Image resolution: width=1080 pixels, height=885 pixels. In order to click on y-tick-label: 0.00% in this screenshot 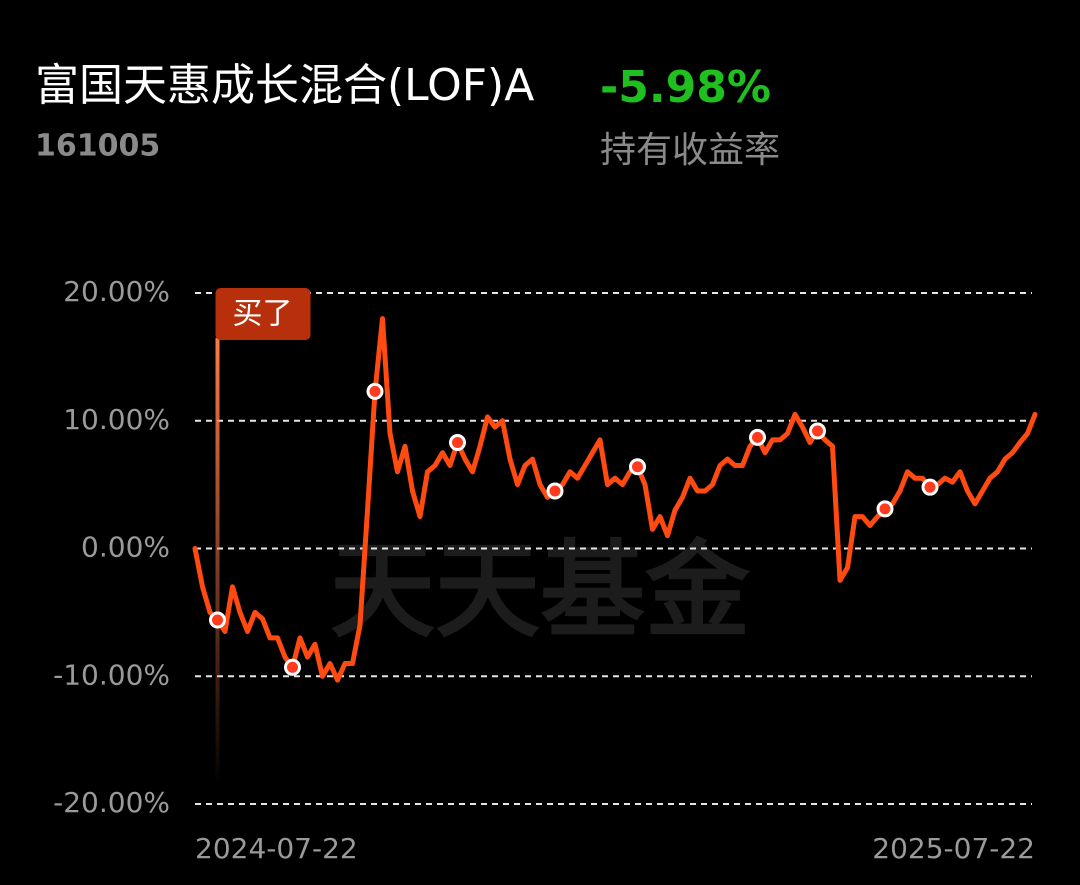, I will do `click(125, 547)`.